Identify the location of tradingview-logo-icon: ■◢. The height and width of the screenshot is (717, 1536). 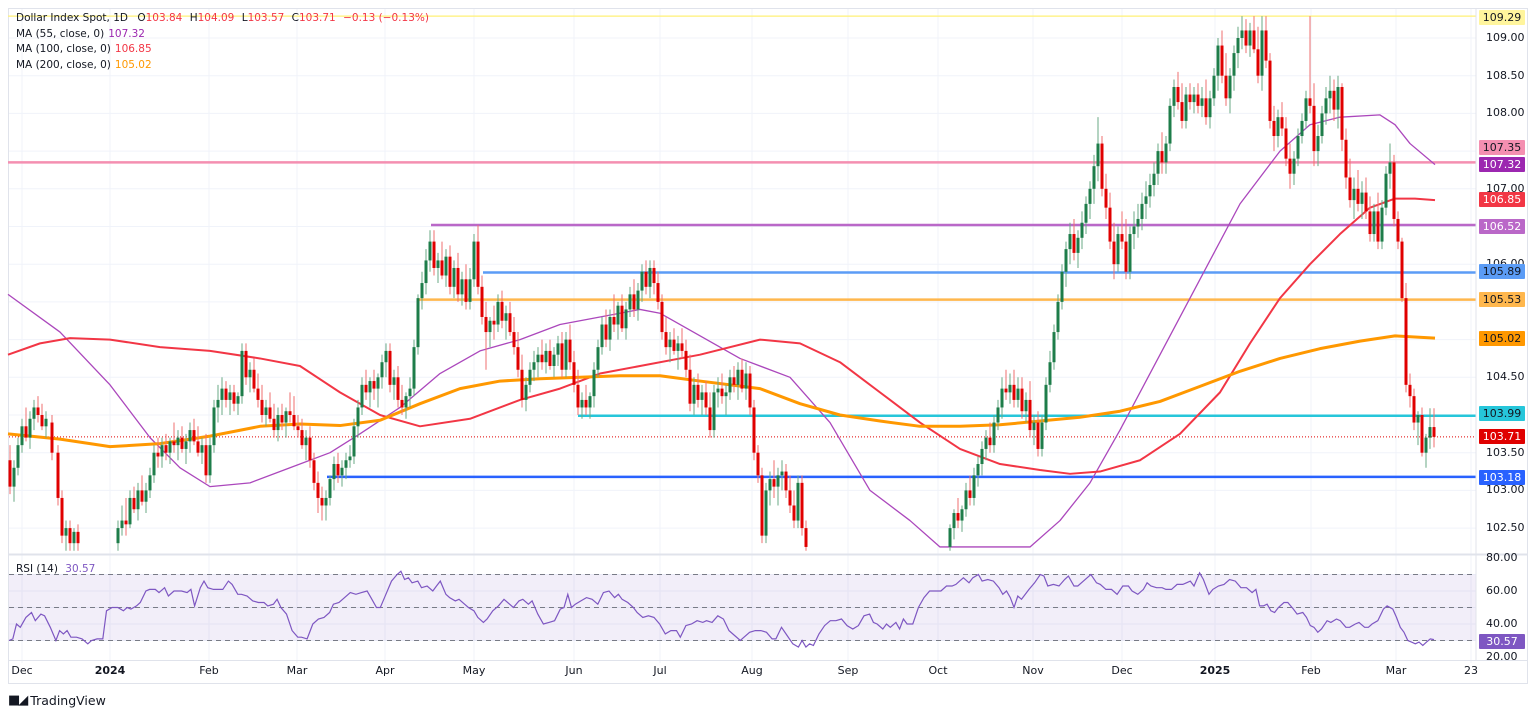
(18, 700).